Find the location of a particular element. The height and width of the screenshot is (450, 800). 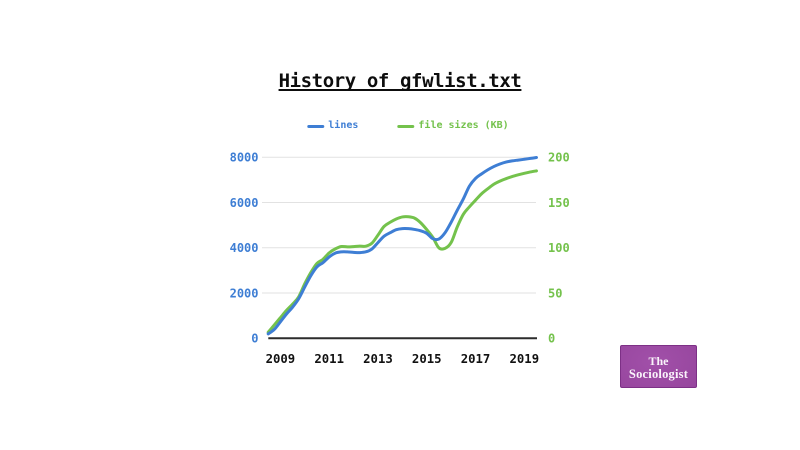

x-axis-tick-label: 2019 is located at coordinates (524, 359).